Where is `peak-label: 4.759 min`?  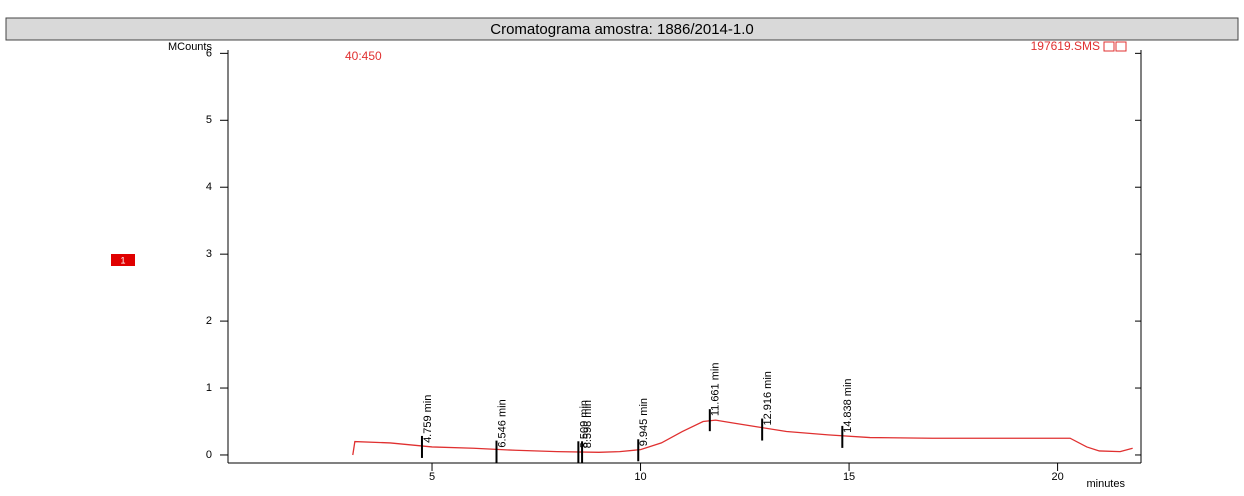 peak-label: 4.759 min is located at coordinates (428, 419).